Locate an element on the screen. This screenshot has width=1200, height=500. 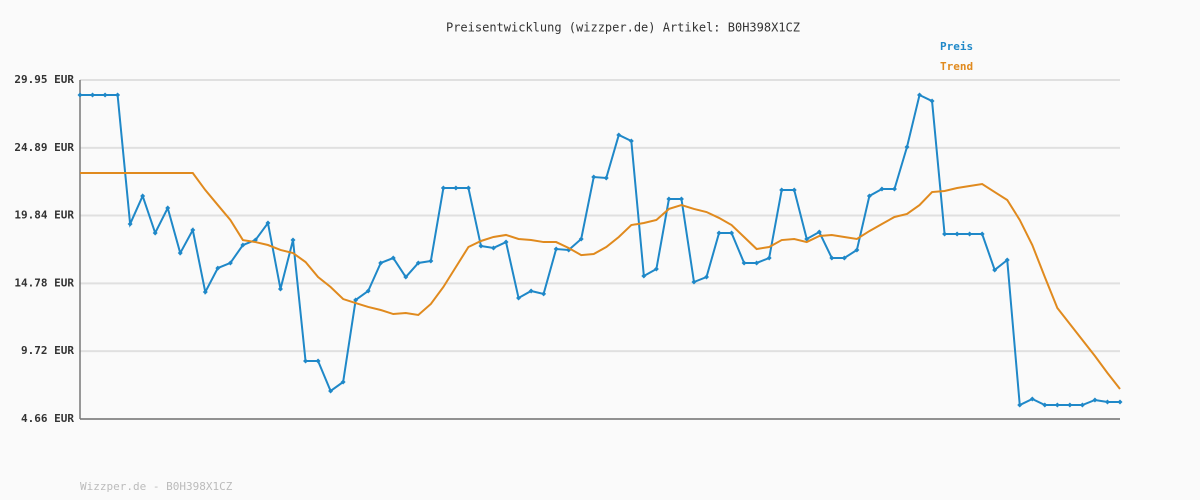
y-tick-label: 4.66 EUR is located at coordinates (47, 418).